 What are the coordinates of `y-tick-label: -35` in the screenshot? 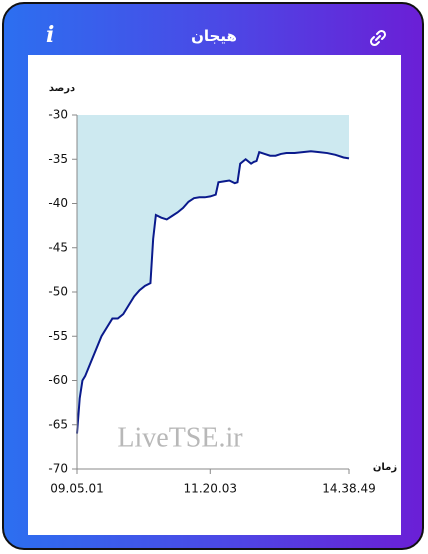 It's located at (58, 159).